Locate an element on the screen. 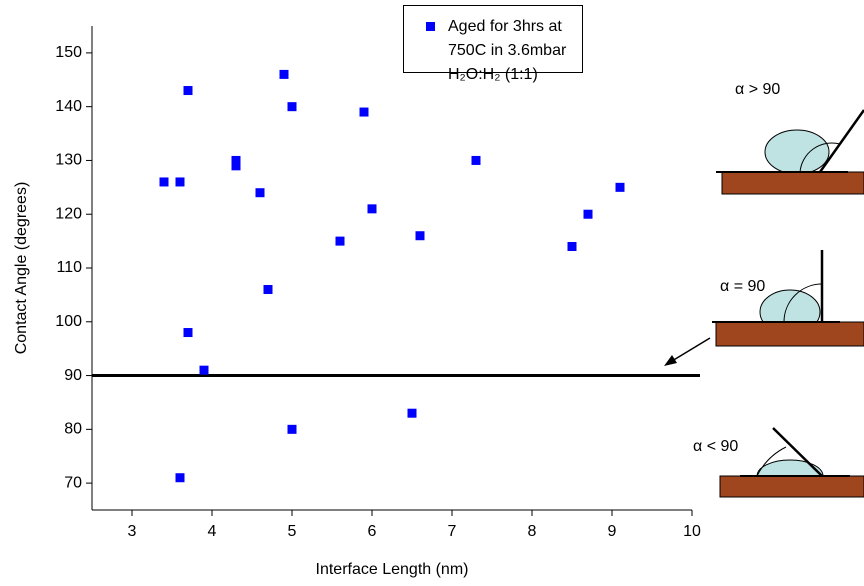 Image resolution: width=864 pixels, height=586 pixels. x-tick-label: 6 is located at coordinates (372, 531).